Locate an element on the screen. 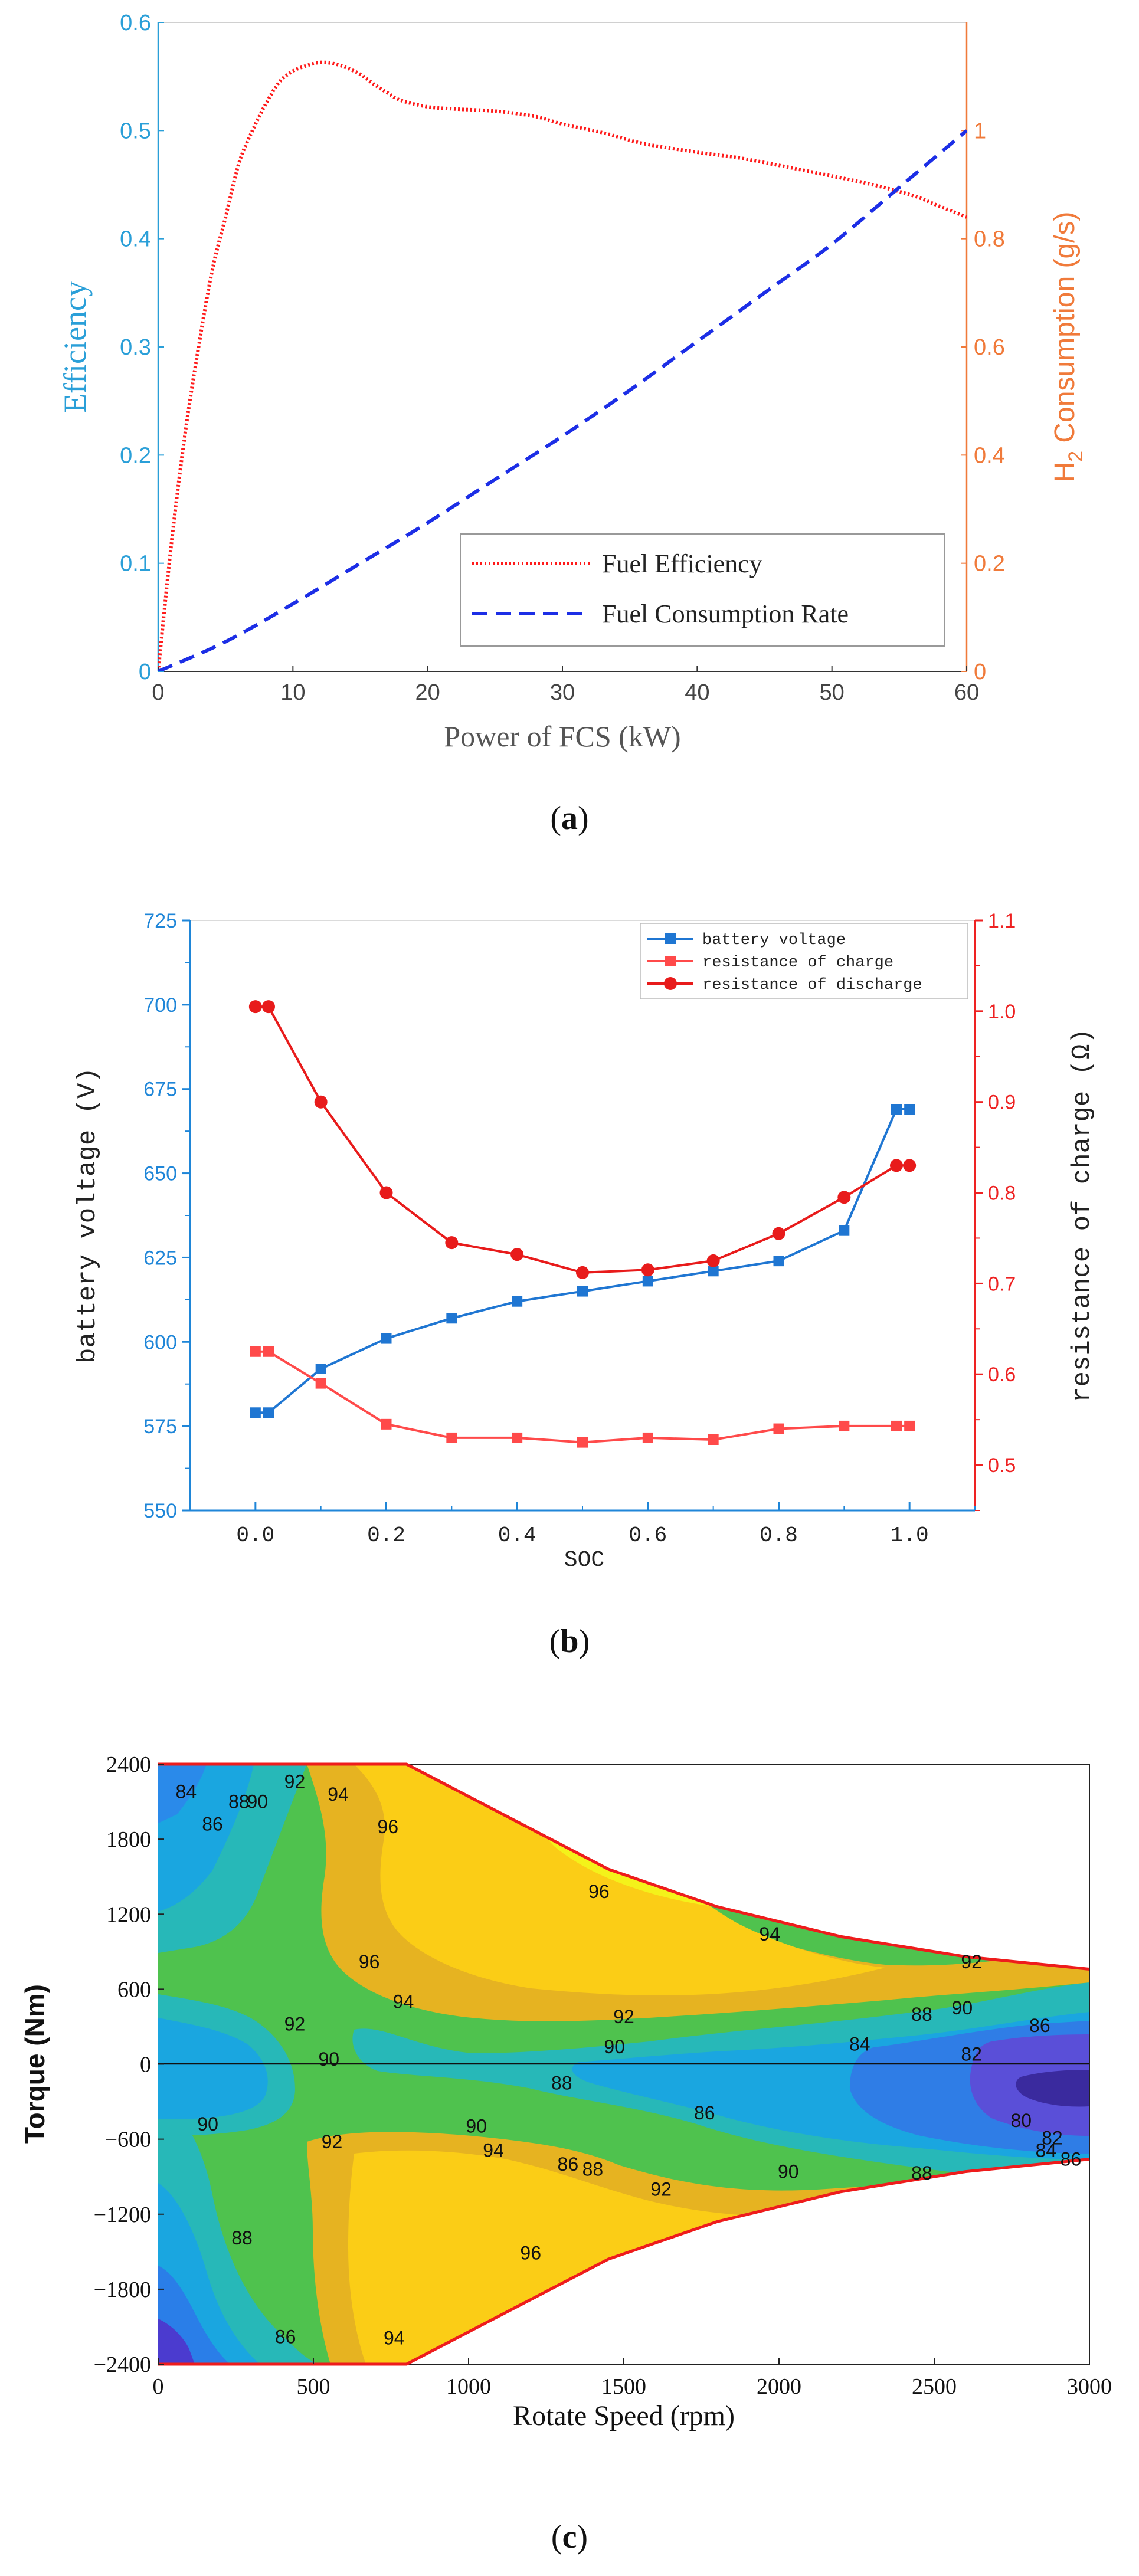 This screenshot has height=2576, width=1139. caption-b: (b) is located at coordinates (569, 1641).